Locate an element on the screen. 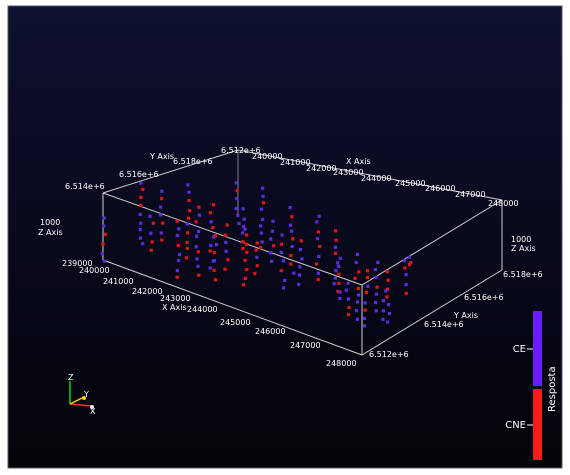  legend-swatch-ce is located at coordinates (537, 348).